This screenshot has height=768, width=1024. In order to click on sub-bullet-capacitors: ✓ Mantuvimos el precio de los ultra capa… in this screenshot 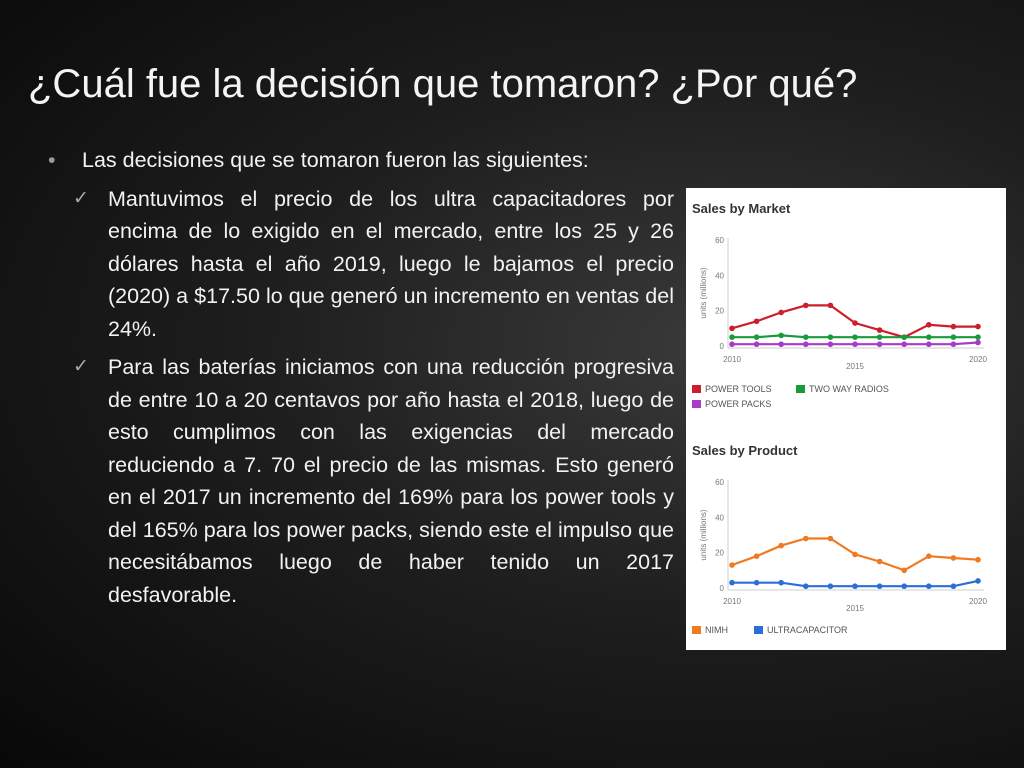, I will do `click(361, 264)`.